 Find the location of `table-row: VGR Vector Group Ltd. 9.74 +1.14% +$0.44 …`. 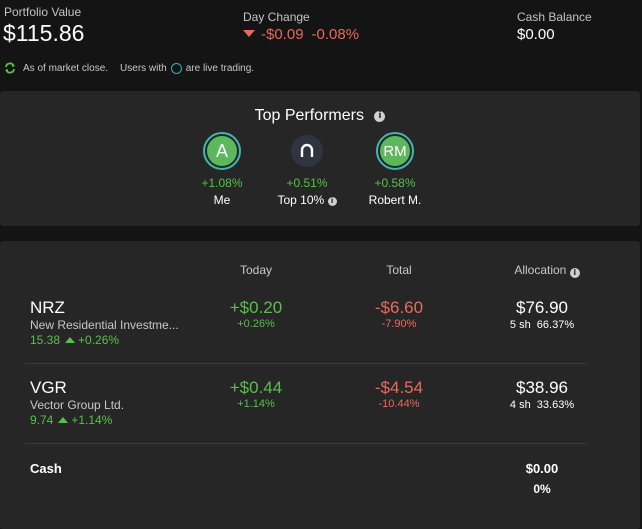

table-row: VGR Vector Group Ltd. 9.74 +1.14% +$0.44 … is located at coordinates (320, 409).